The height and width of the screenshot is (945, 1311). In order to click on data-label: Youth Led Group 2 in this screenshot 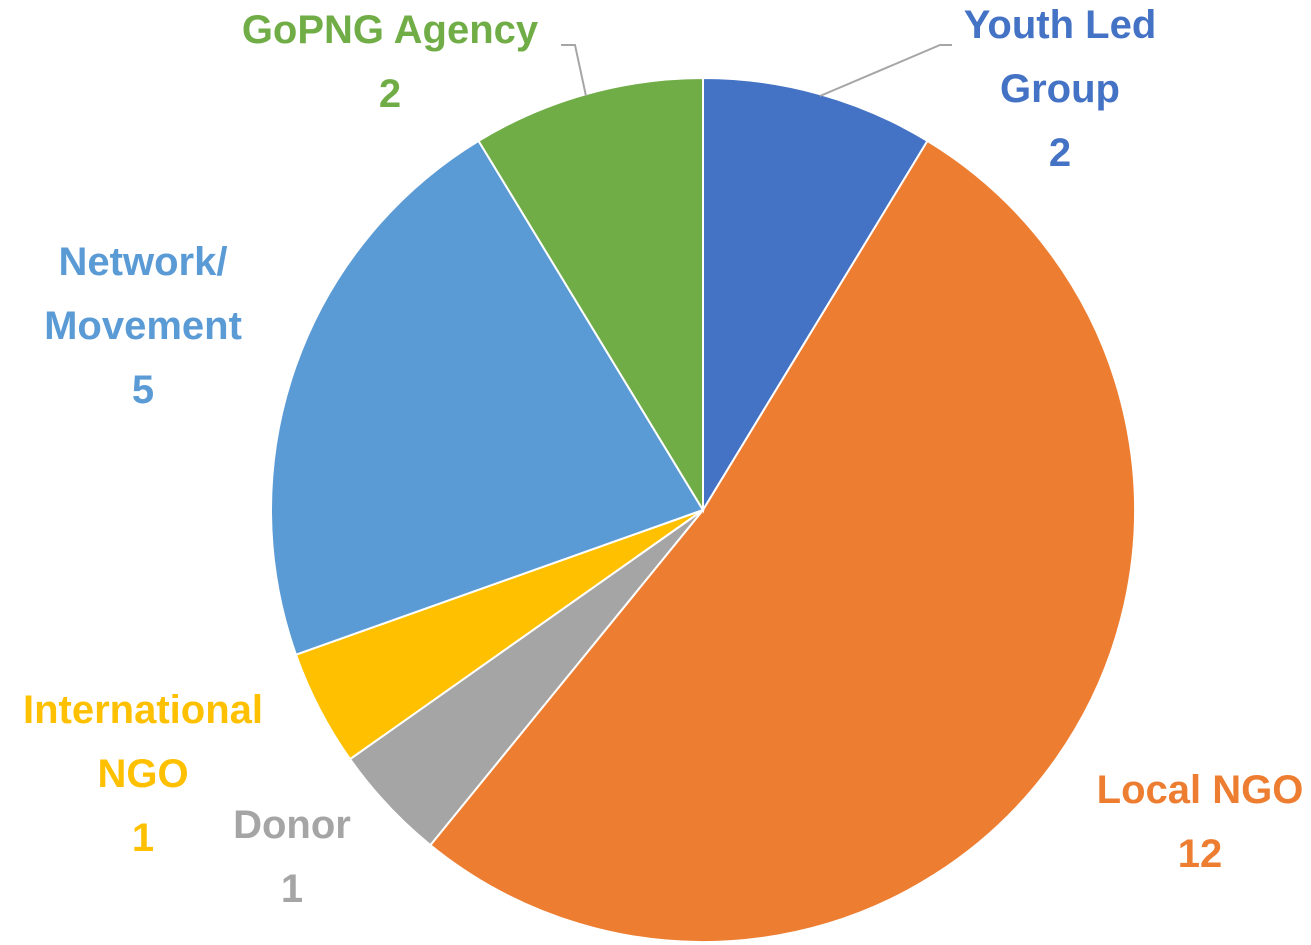, I will do `click(1060, 92)`.